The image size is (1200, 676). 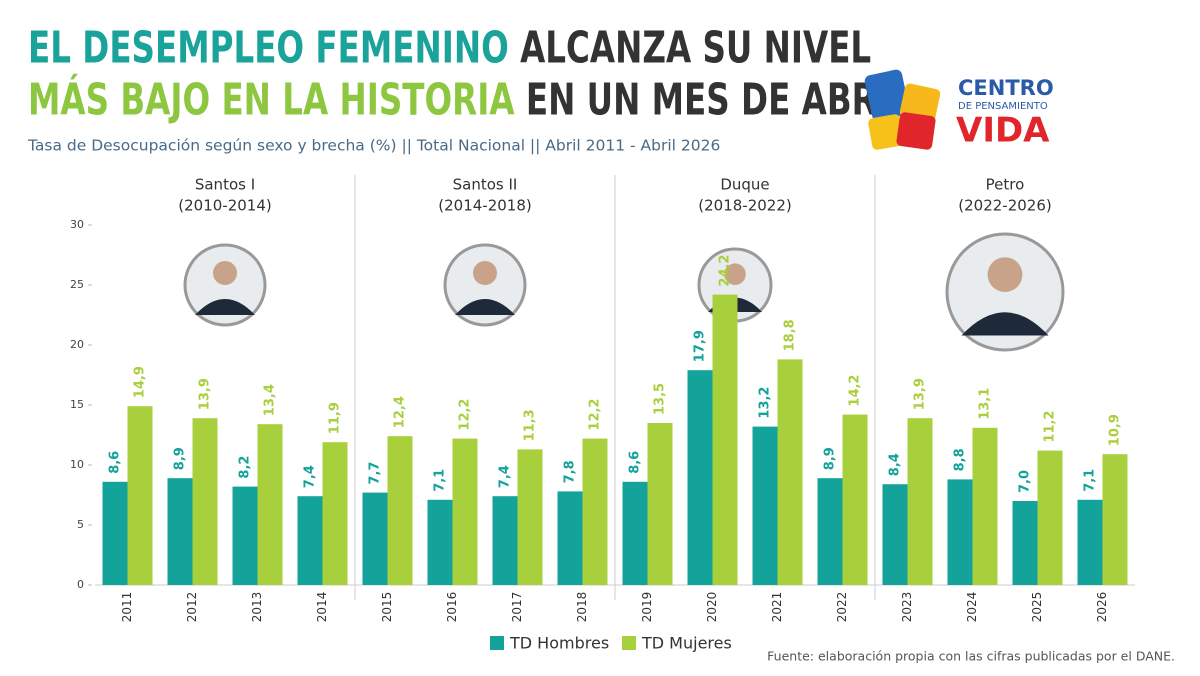 I want to click on title-part: EL DESEMPLEO FEMENINO, so click(x=268, y=47).